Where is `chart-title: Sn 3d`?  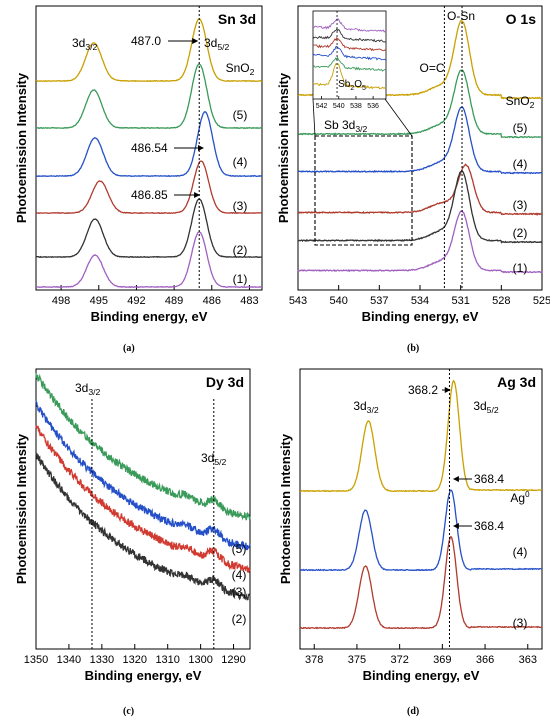 chart-title: Sn 3d is located at coordinates (237, 19).